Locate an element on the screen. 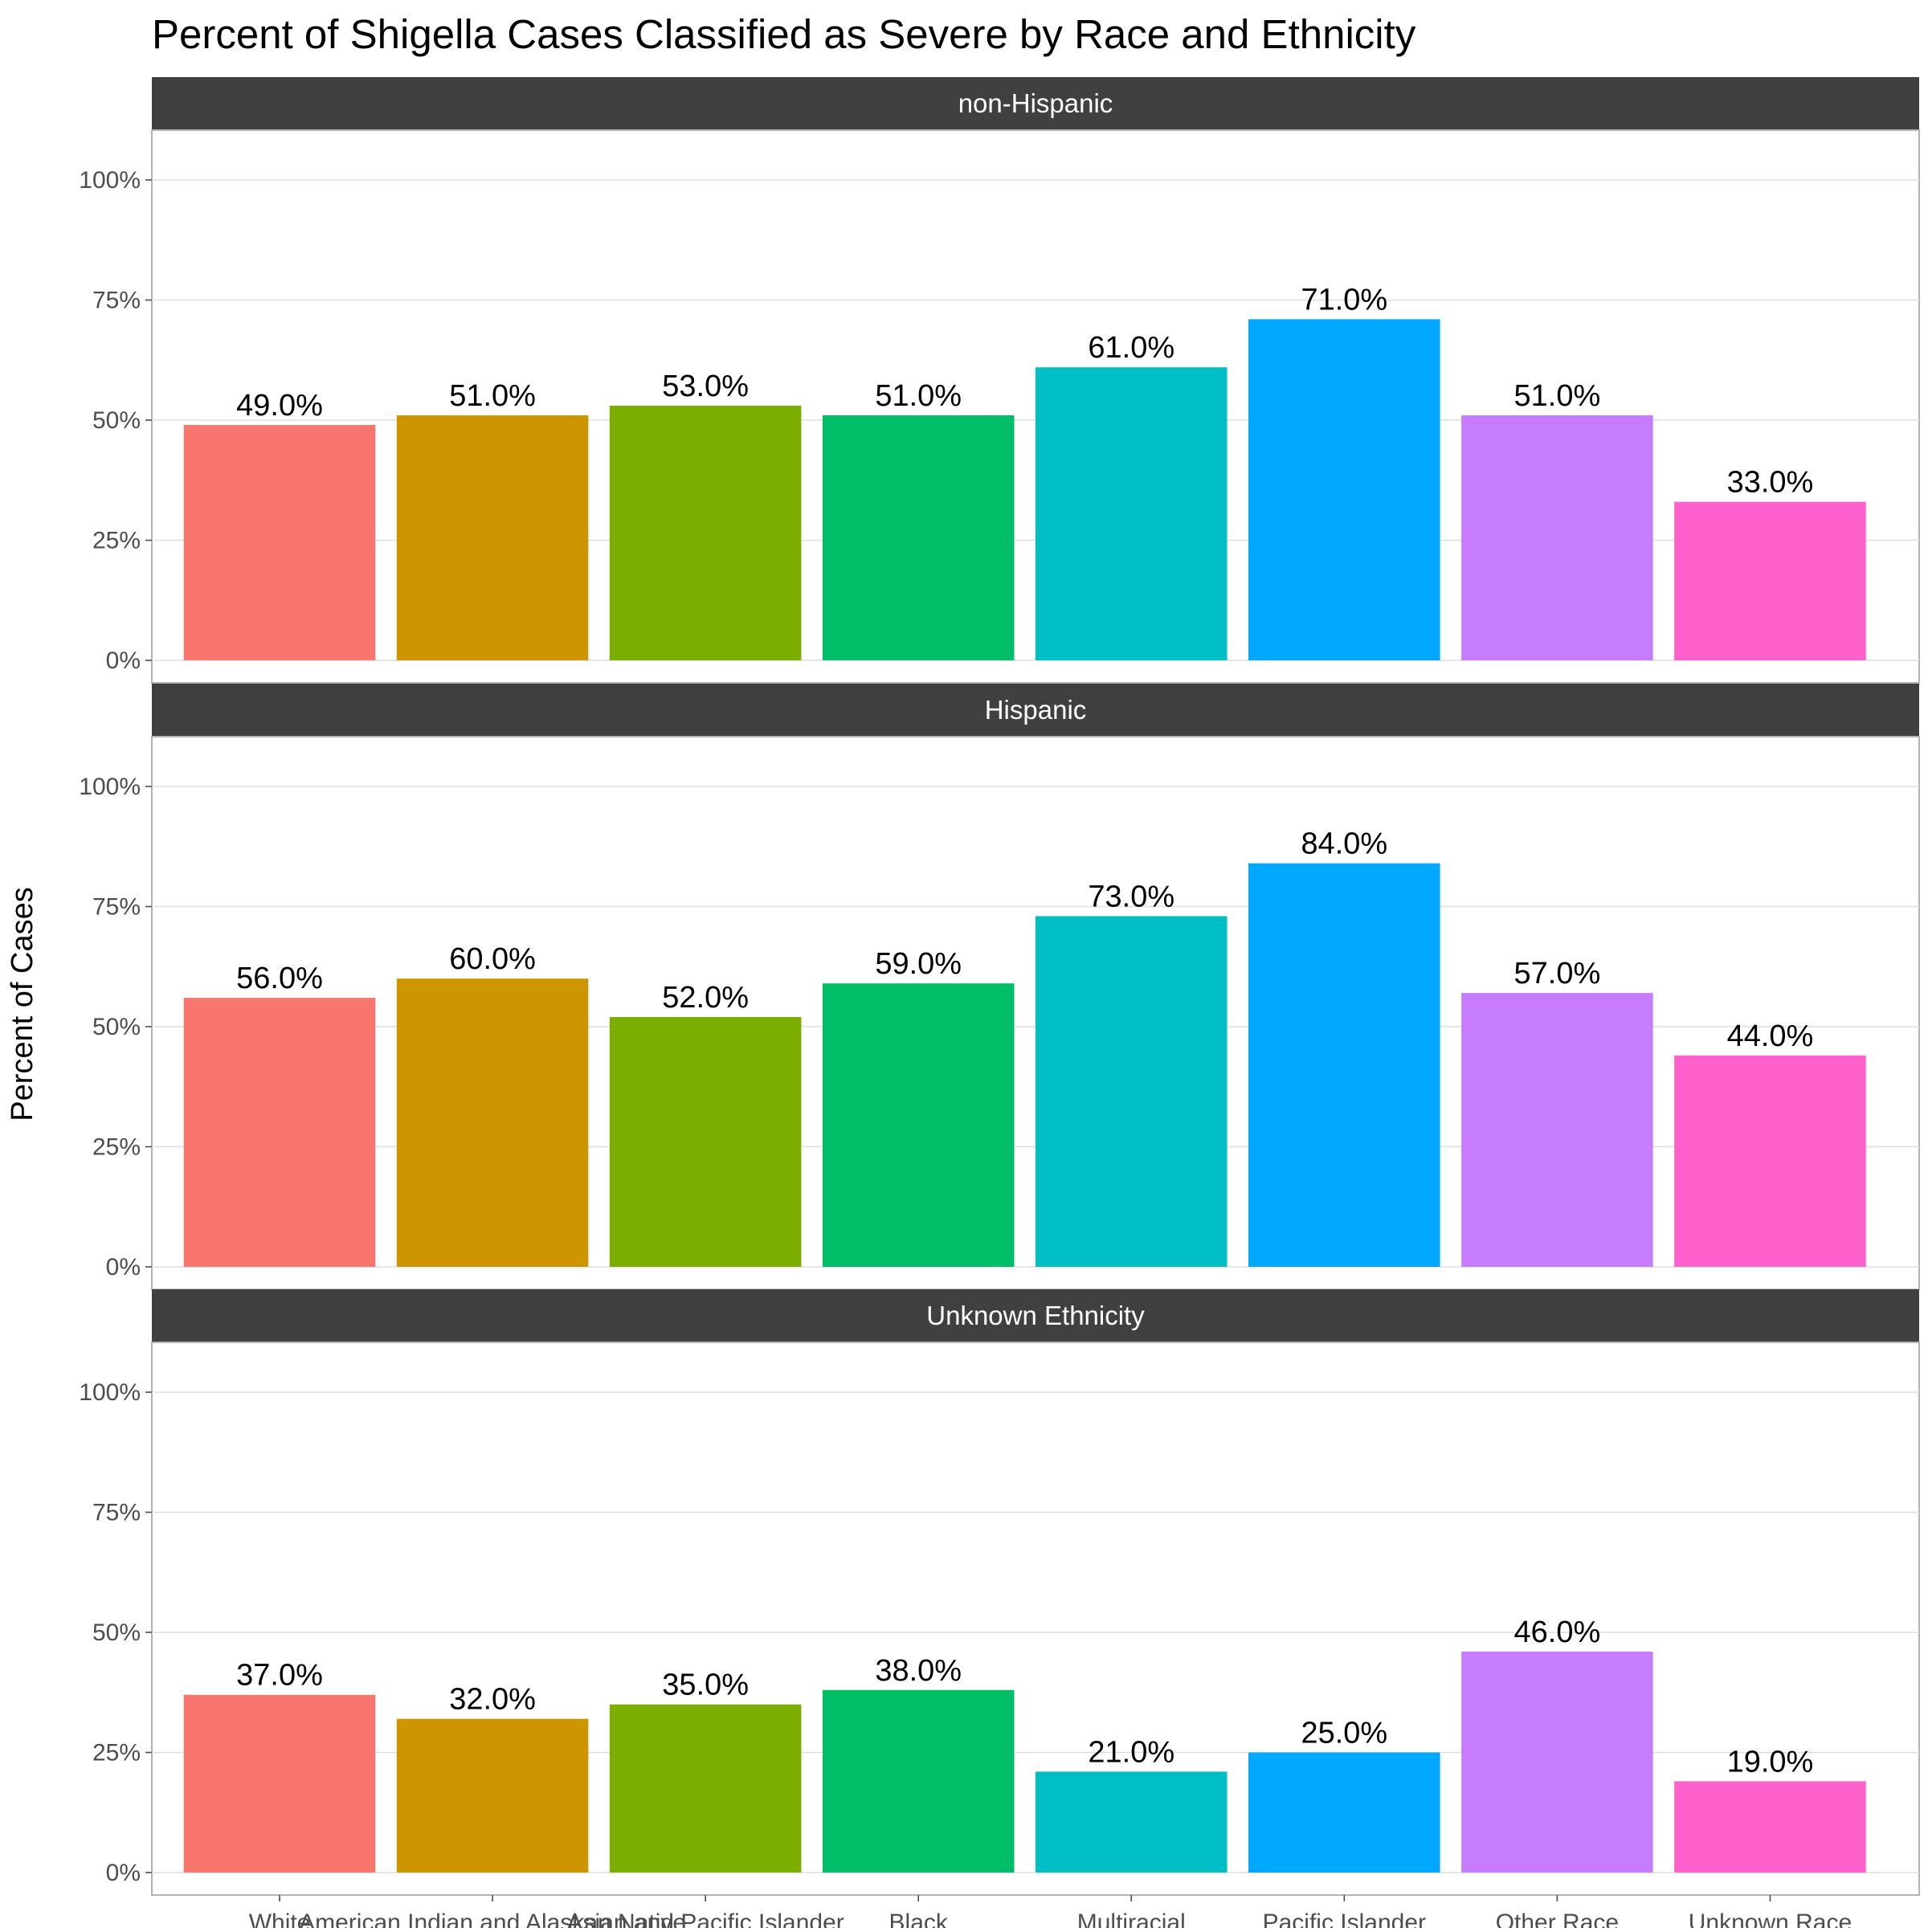  data-label: 73.0% is located at coordinates (1131, 897).